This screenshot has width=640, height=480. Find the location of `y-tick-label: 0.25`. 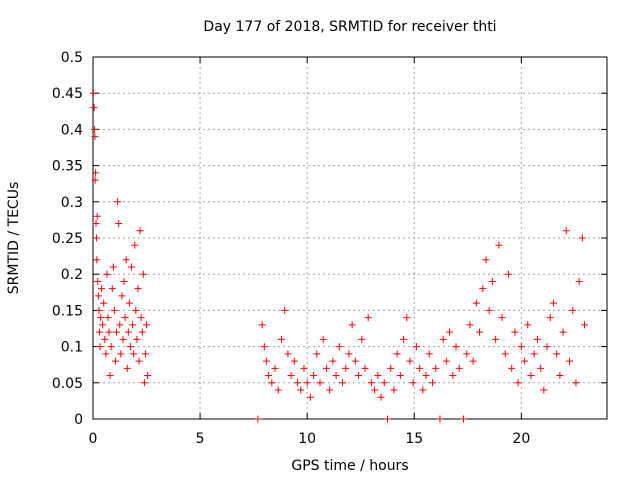

y-tick-label: 0.25 is located at coordinates (67, 239).